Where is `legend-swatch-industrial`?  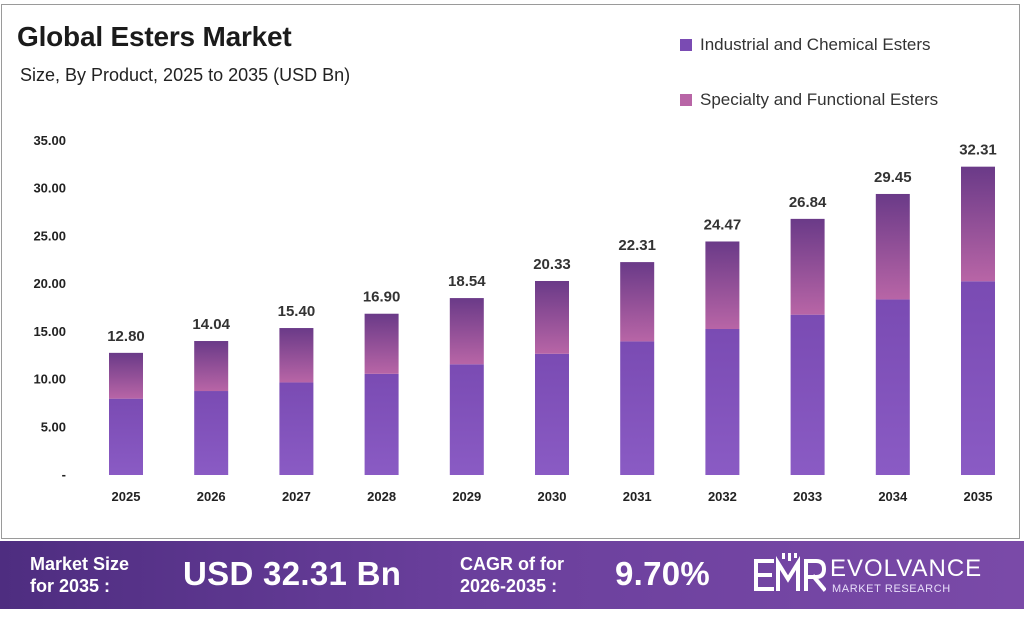 legend-swatch-industrial is located at coordinates (686, 45).